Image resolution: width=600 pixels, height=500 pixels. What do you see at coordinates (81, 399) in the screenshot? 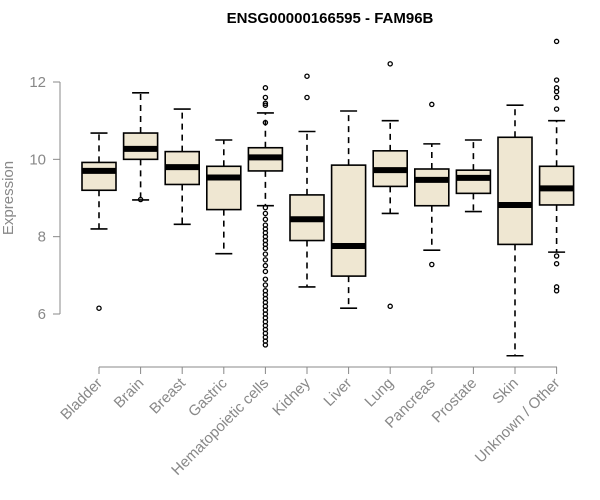
I see `x-tick-label: Bladder` at bounding box center [81, 399].